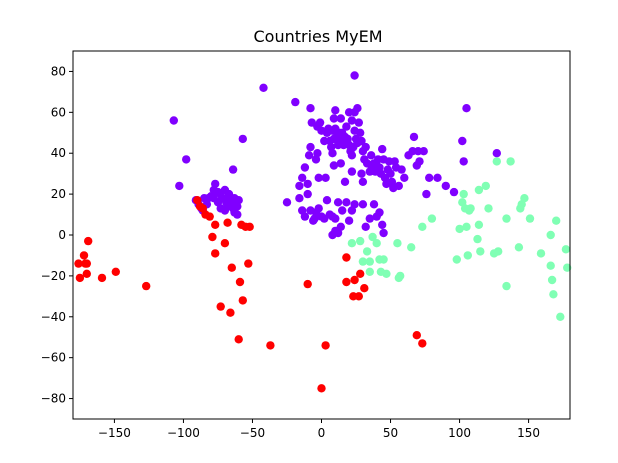 This screenshot has height=463, width=618. What do you see at coordinates (53, 317) in the screenshot?
I see `y-tick-label: −40` at bounding box center [53, 317].